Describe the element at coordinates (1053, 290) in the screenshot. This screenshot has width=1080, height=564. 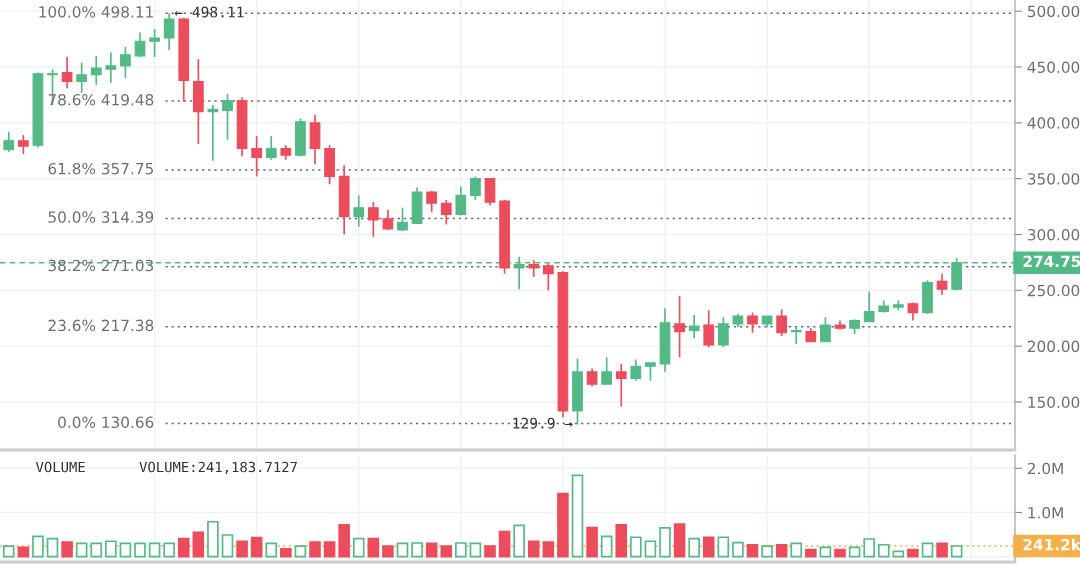
I see `y-tick-label: 250.00` at that location.